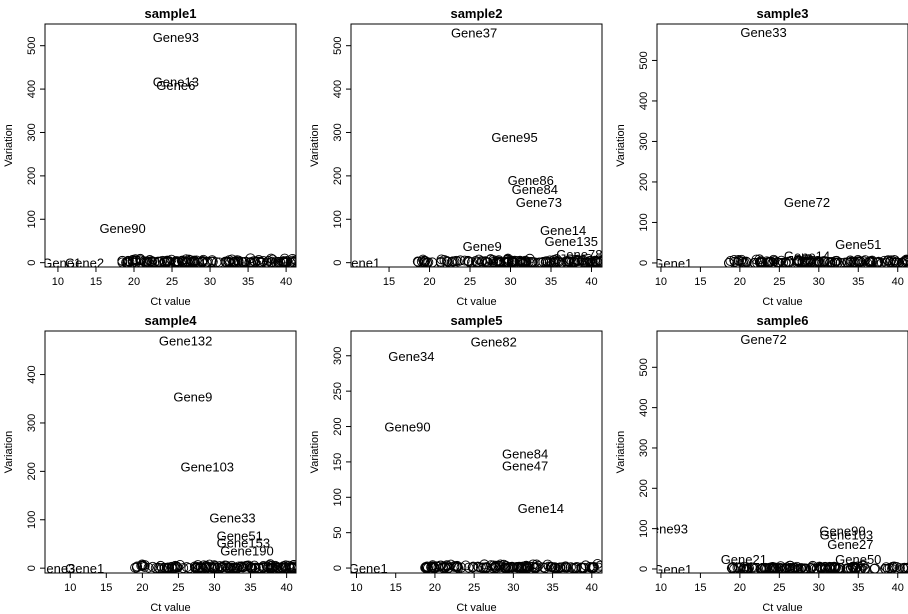 This screenshot has width=908, height=614. What do you see at coordinates (539, 202) in the screenshot?
I see `gene-label: Gene73` at bounding box center [539, 202].